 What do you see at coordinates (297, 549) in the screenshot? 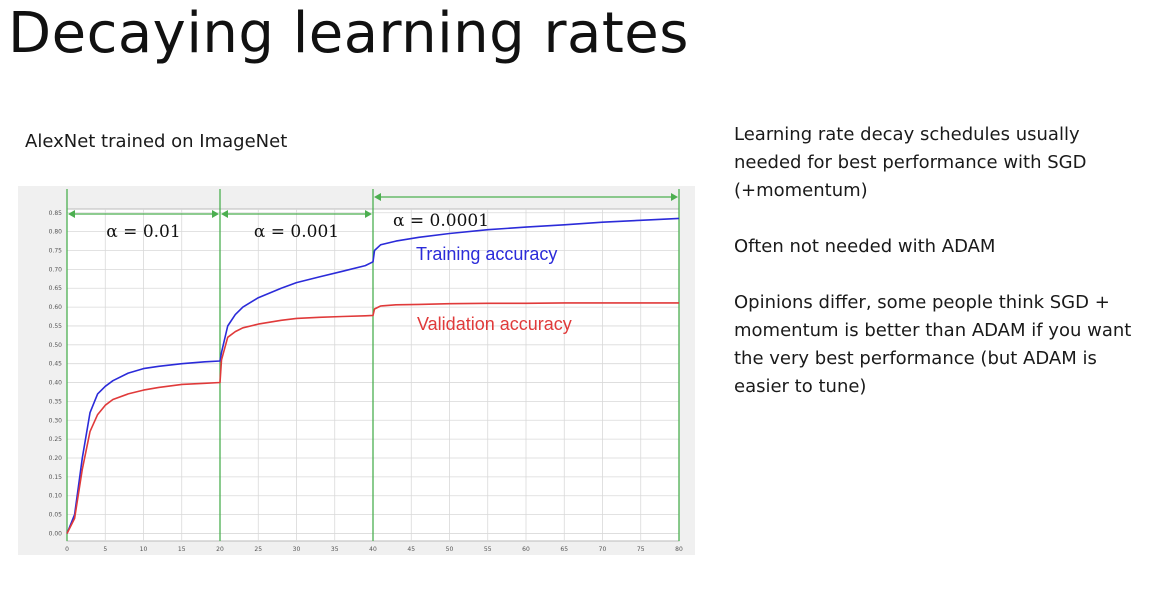
I see `x-tick-label: 30` at bounding box center [297, 549].